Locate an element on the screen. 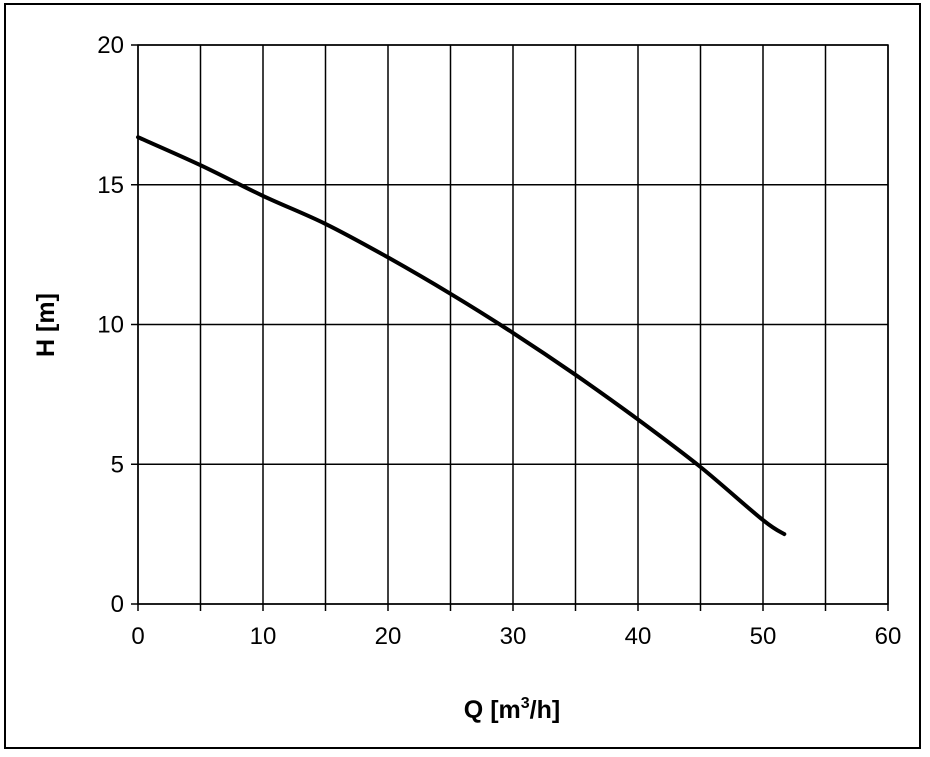 This screenshot has width=930, height=757. y-axis-title: H [m] is located at coordinates (46, 325).